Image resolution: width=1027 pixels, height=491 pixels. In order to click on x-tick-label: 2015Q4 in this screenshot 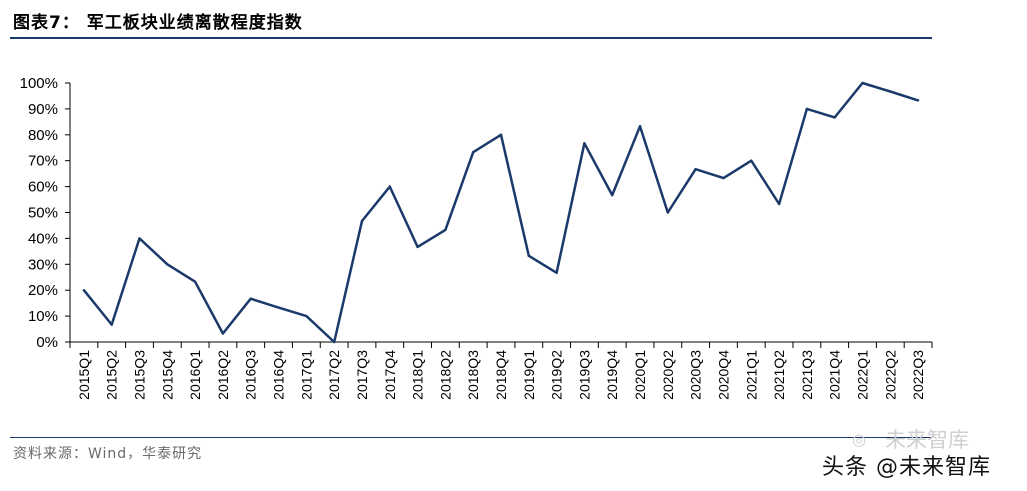, I will do `click(167, 375)`.